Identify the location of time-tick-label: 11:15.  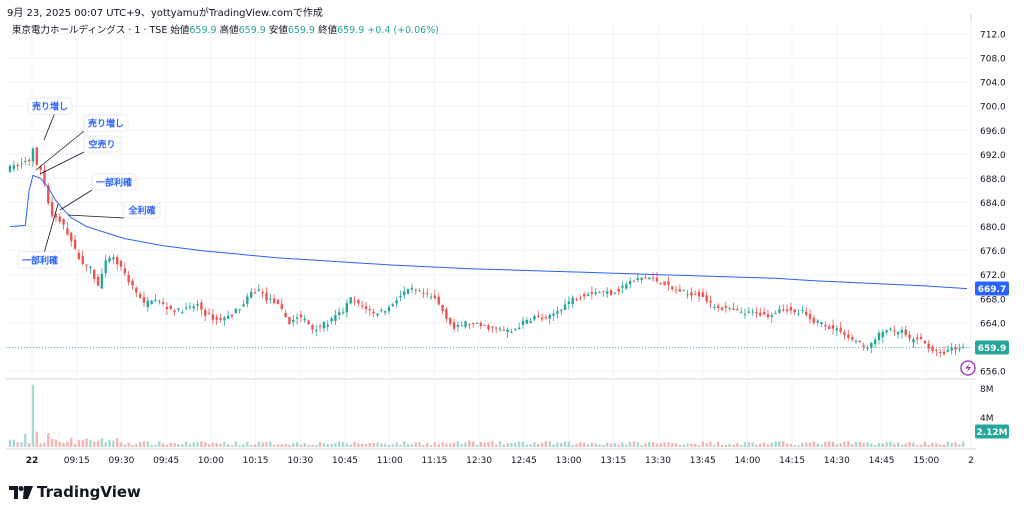
(434, 461).